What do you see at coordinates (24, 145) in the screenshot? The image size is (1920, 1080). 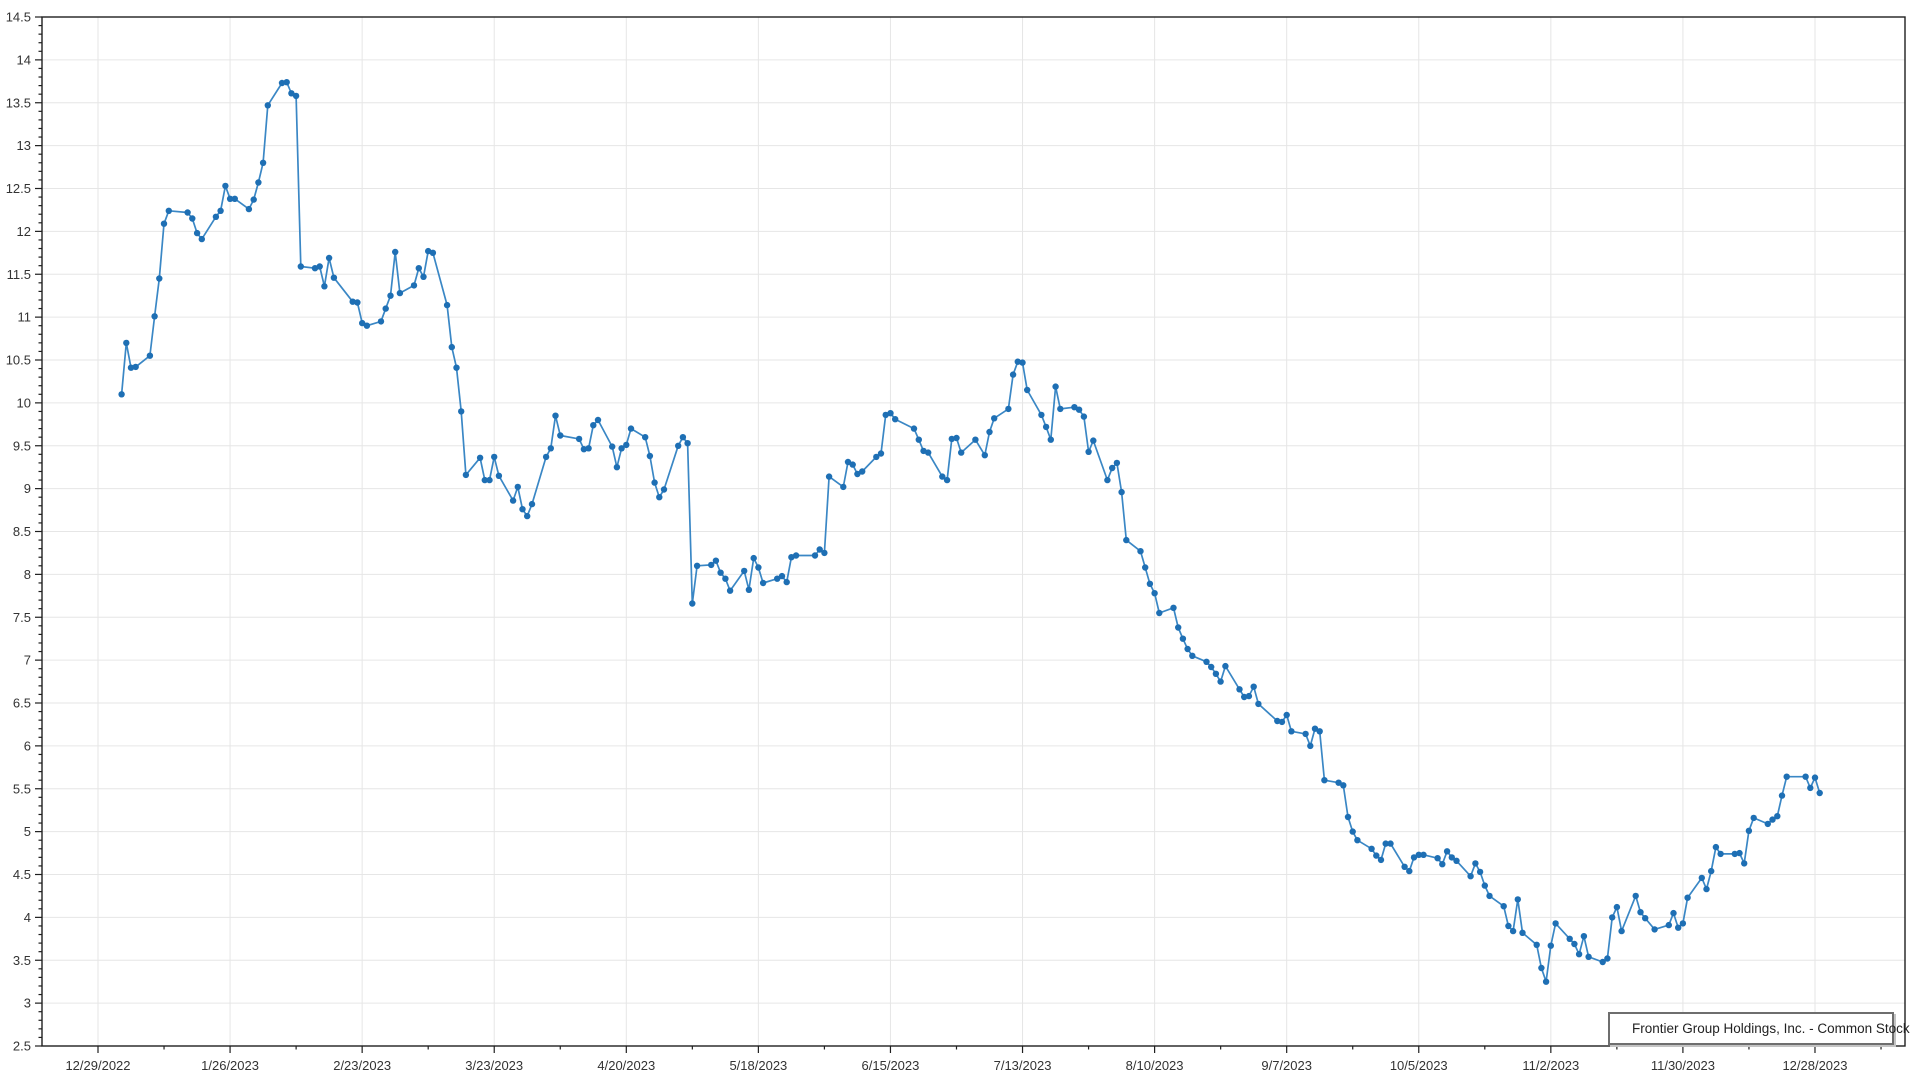 I see `y-tick-label: 13` at bounding box center [24, 145].